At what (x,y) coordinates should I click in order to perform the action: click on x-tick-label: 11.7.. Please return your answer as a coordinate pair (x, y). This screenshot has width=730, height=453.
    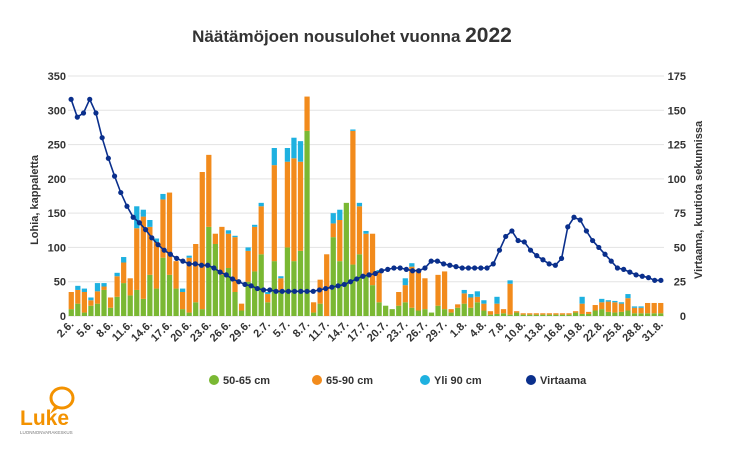
    Looking at the image, I should click on (318, 331).